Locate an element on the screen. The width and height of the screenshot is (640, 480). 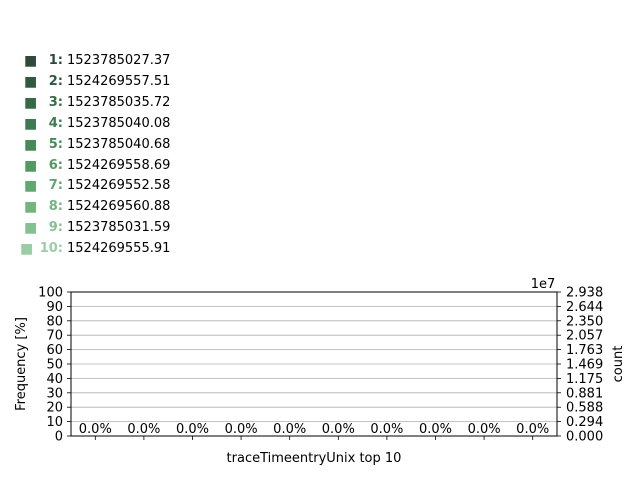
y-tick-label: 70 is located at coordinates (54, 336).